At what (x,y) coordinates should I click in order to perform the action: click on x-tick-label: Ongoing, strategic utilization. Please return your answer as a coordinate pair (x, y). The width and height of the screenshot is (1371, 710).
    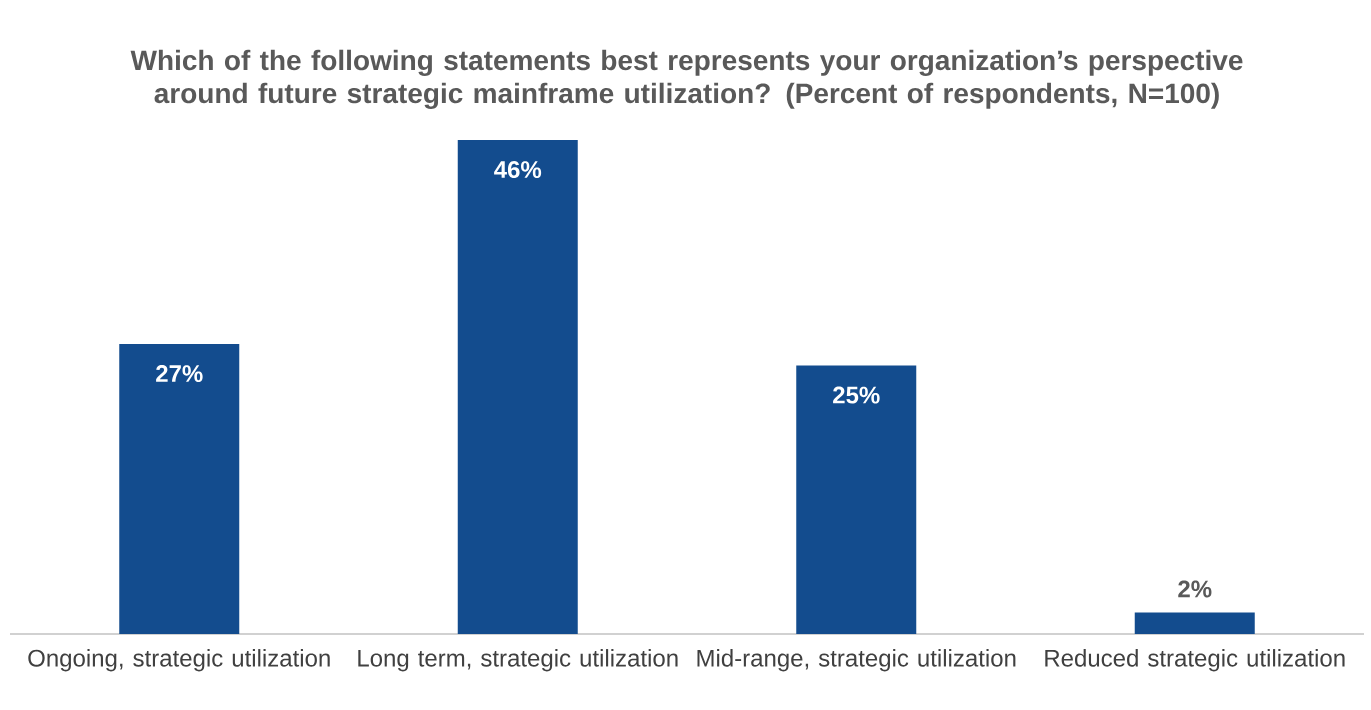
    Looking at the image, I should click on (179, 660).